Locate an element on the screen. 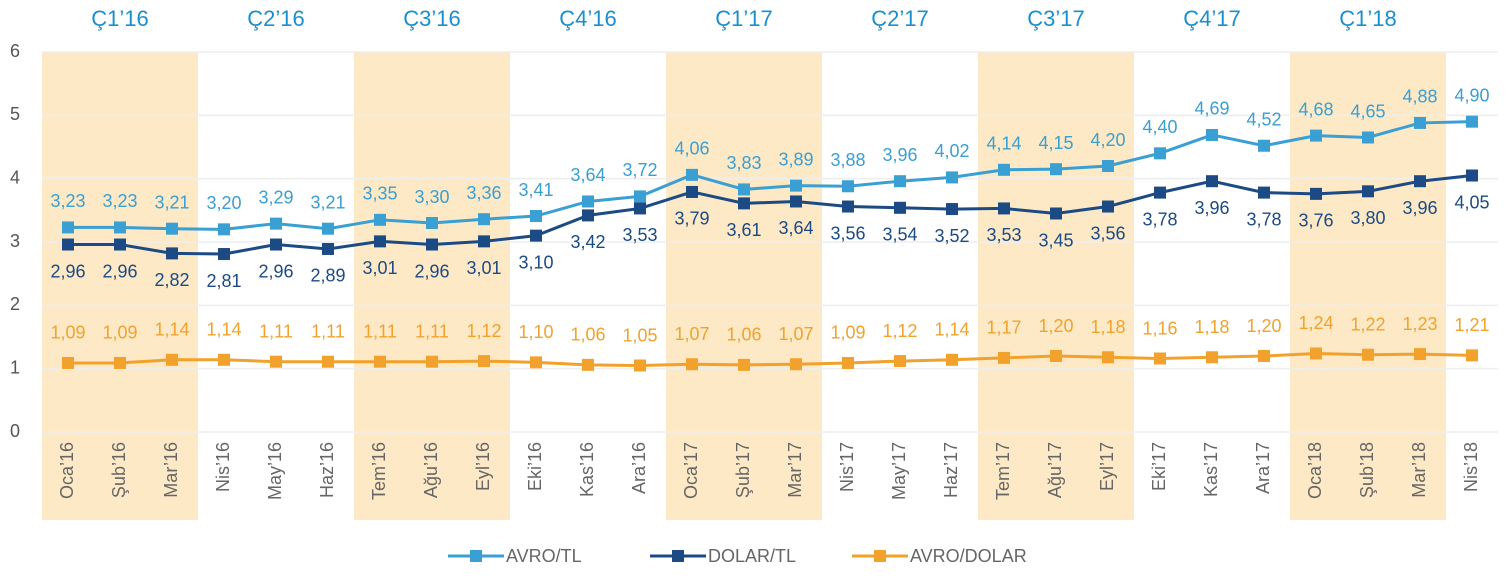 The image size is (1512, 580). data-label: 3,61 is located at coordinates (743, 230).